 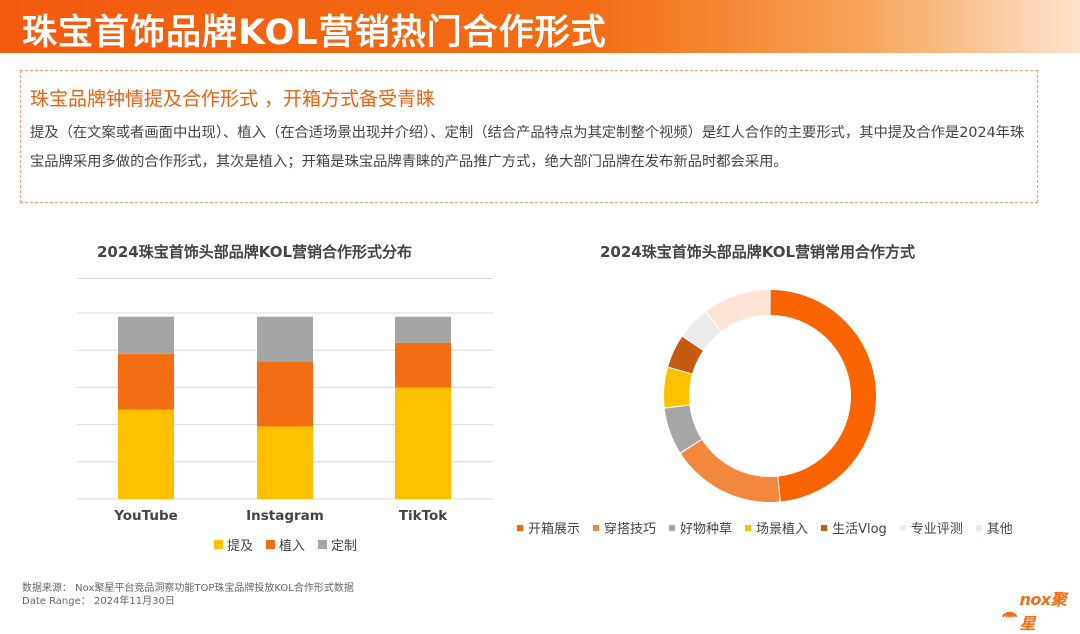 What do you see at coordinates (424, 516) in the screenshot?
I see `x-tick-label: TikTok` at bounding box center [424, 516].